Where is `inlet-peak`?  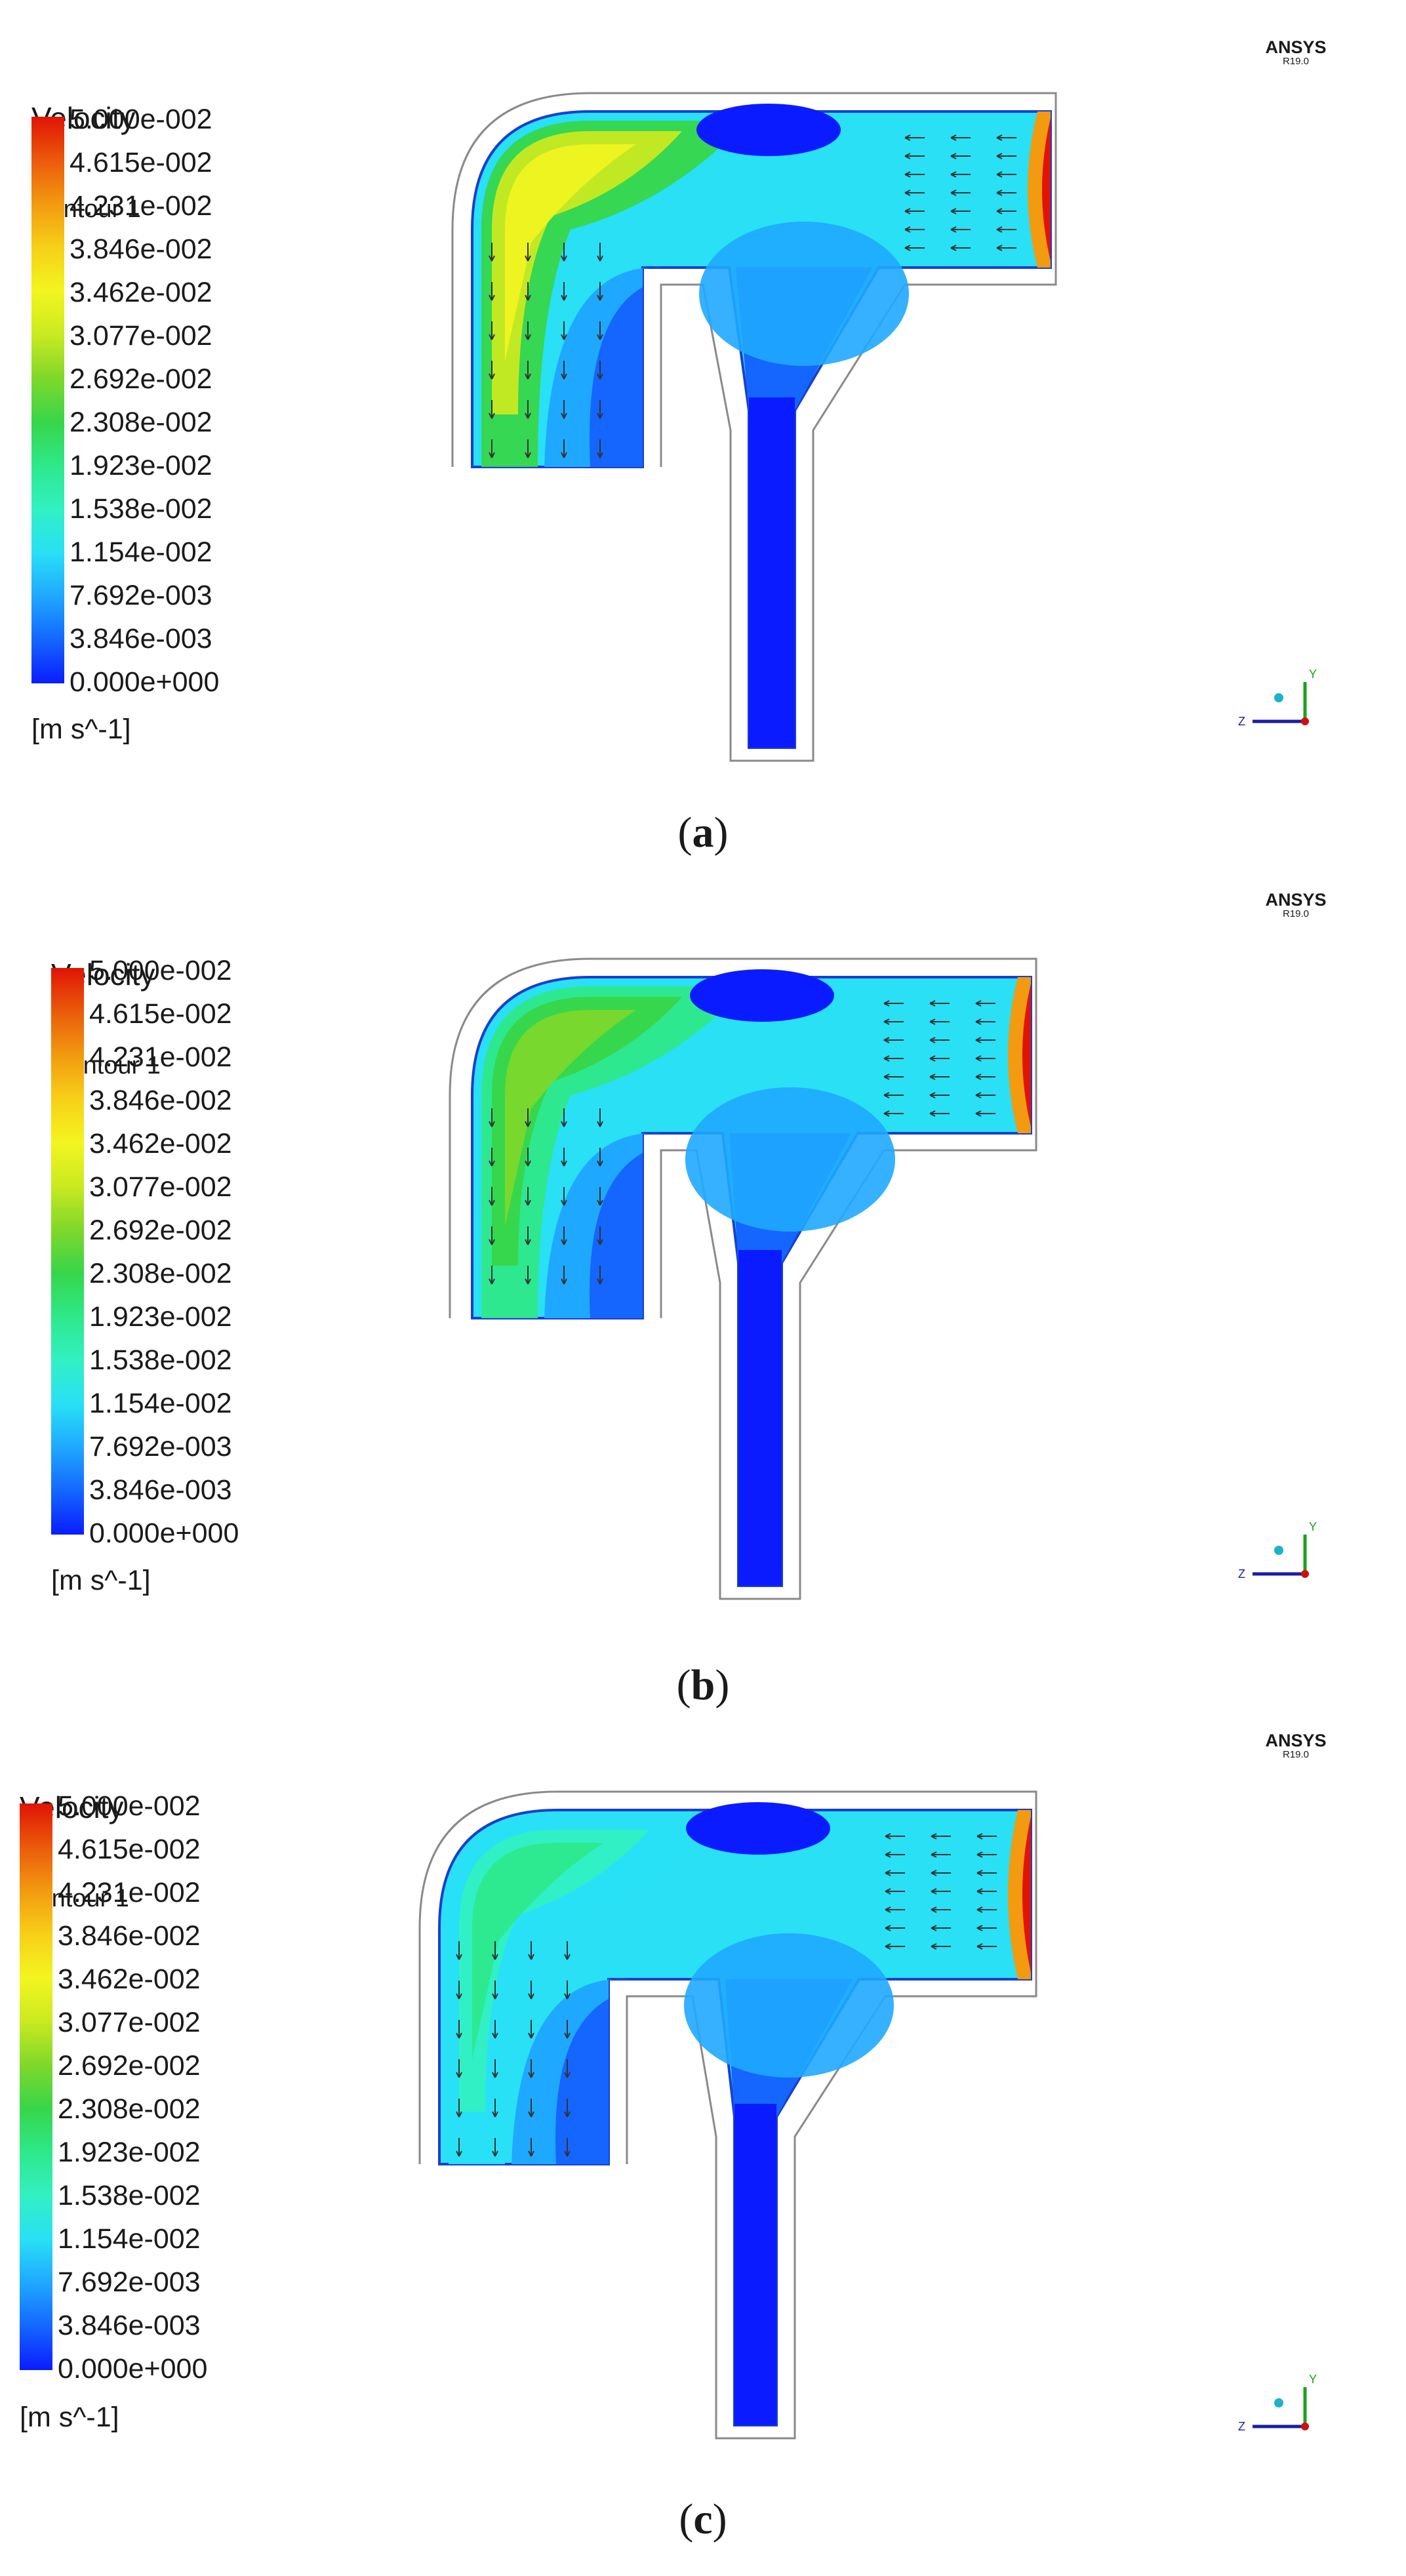
inlet-peak is located at coordinates (1026, 1055).